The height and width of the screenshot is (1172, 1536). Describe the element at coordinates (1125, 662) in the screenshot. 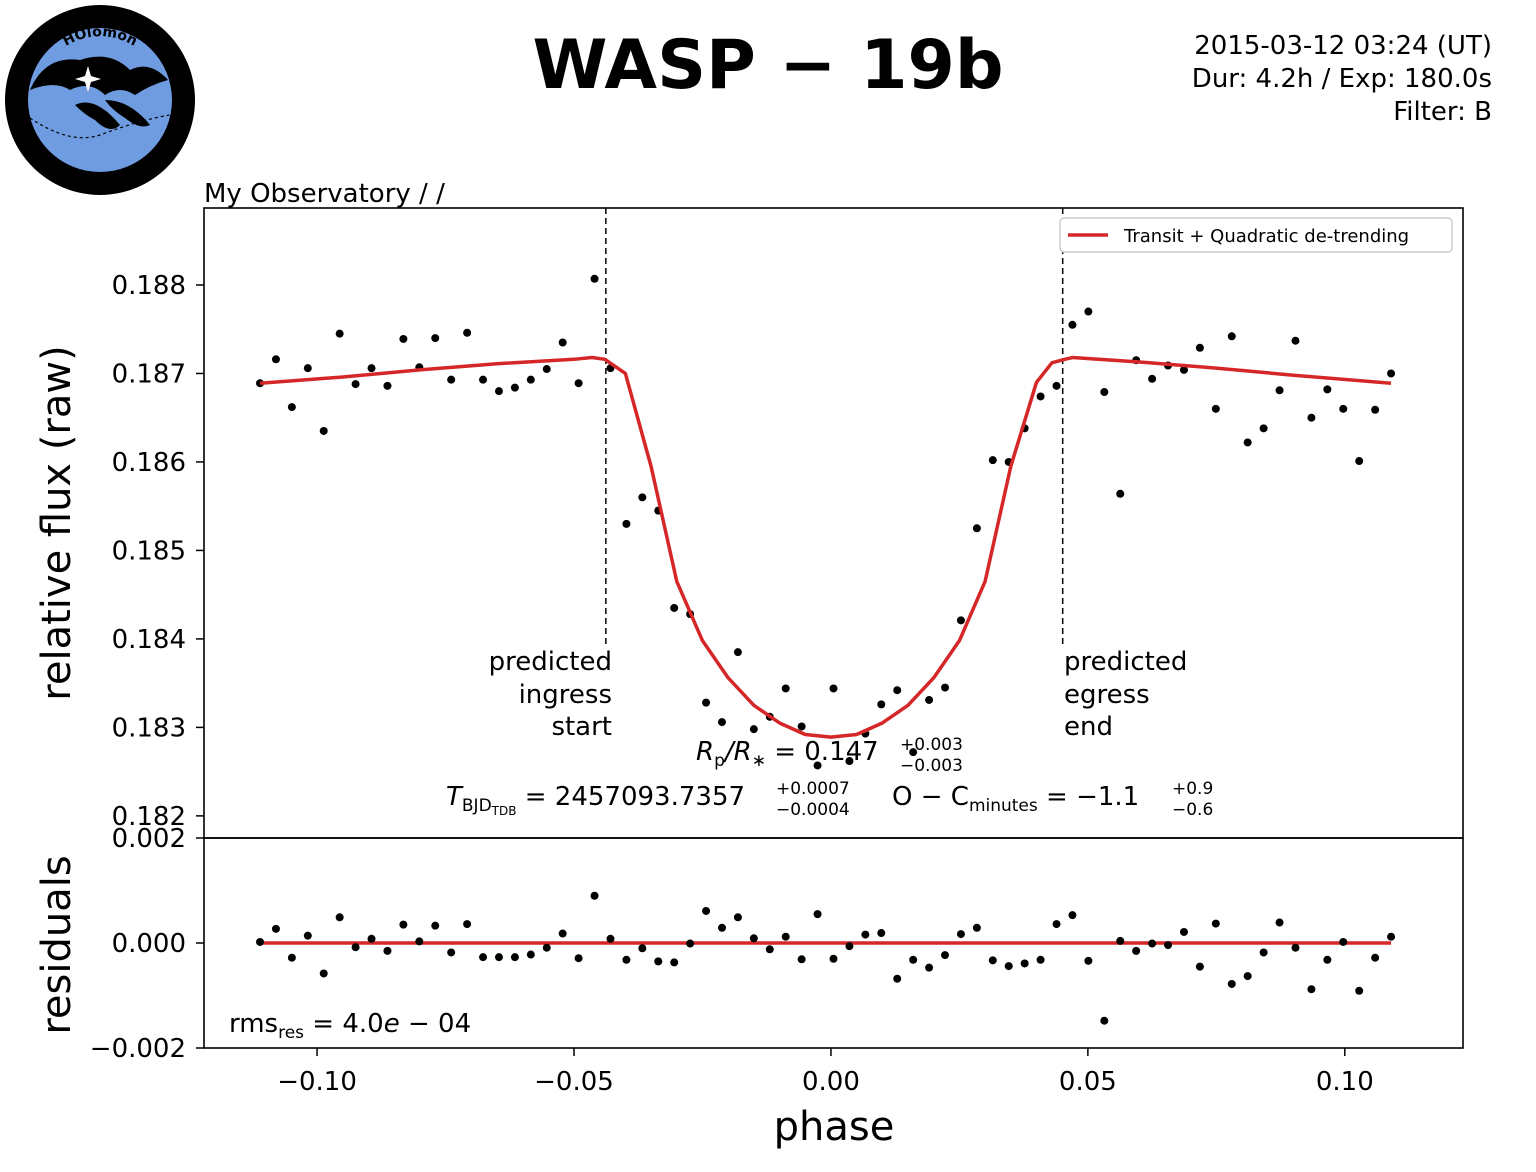

I see `egress-label-1: predicted` at that location.